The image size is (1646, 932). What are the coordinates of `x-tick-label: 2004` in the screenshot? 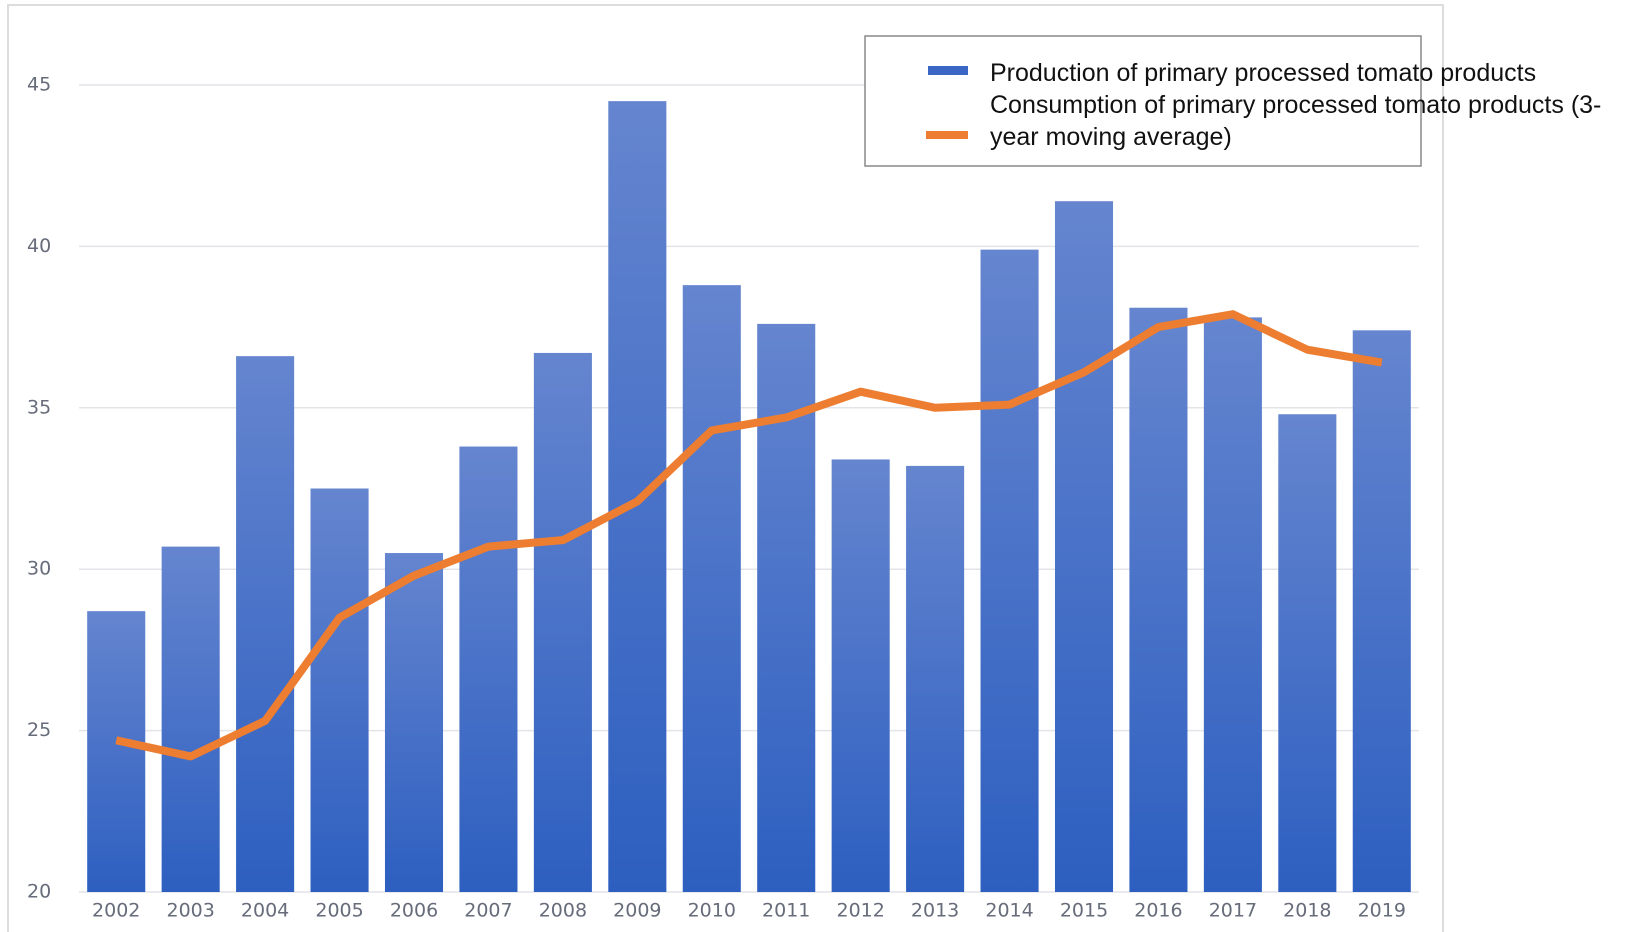 It's located at (265, 911).